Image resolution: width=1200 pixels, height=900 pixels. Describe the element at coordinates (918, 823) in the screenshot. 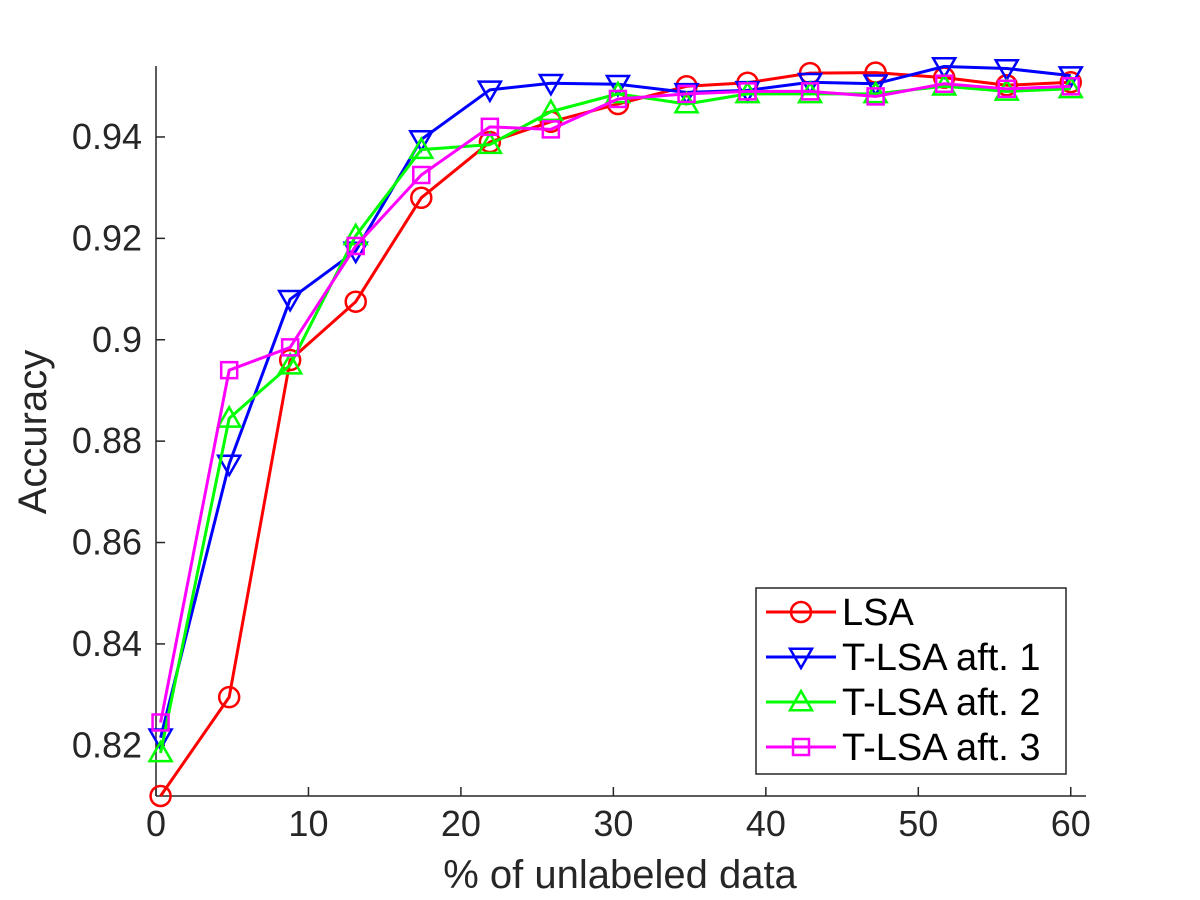

I see `x-tick-label: 50` at that location.